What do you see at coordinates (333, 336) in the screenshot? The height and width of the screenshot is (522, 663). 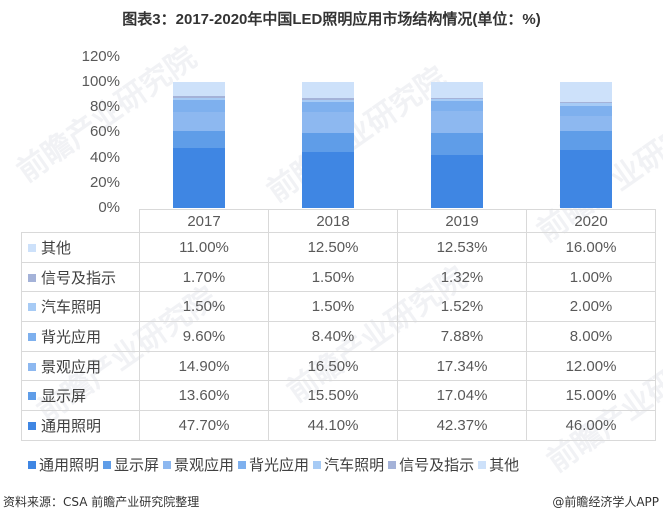 I see `table-cell: 8.40%` at bounding box center [333, 336].